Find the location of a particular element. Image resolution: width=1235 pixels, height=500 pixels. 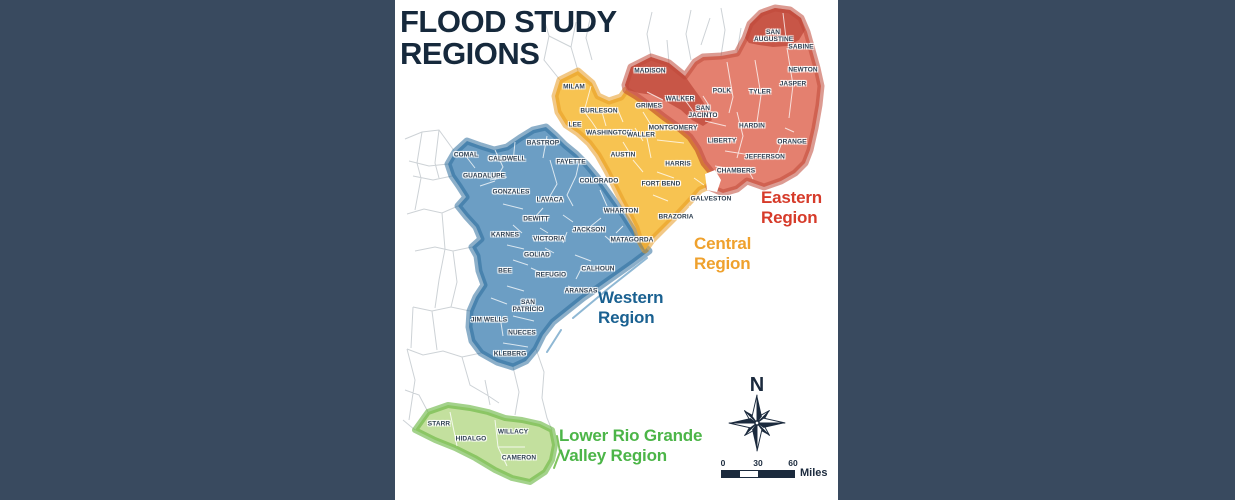

county-label: NUECES is located at coordinates (522, 333).